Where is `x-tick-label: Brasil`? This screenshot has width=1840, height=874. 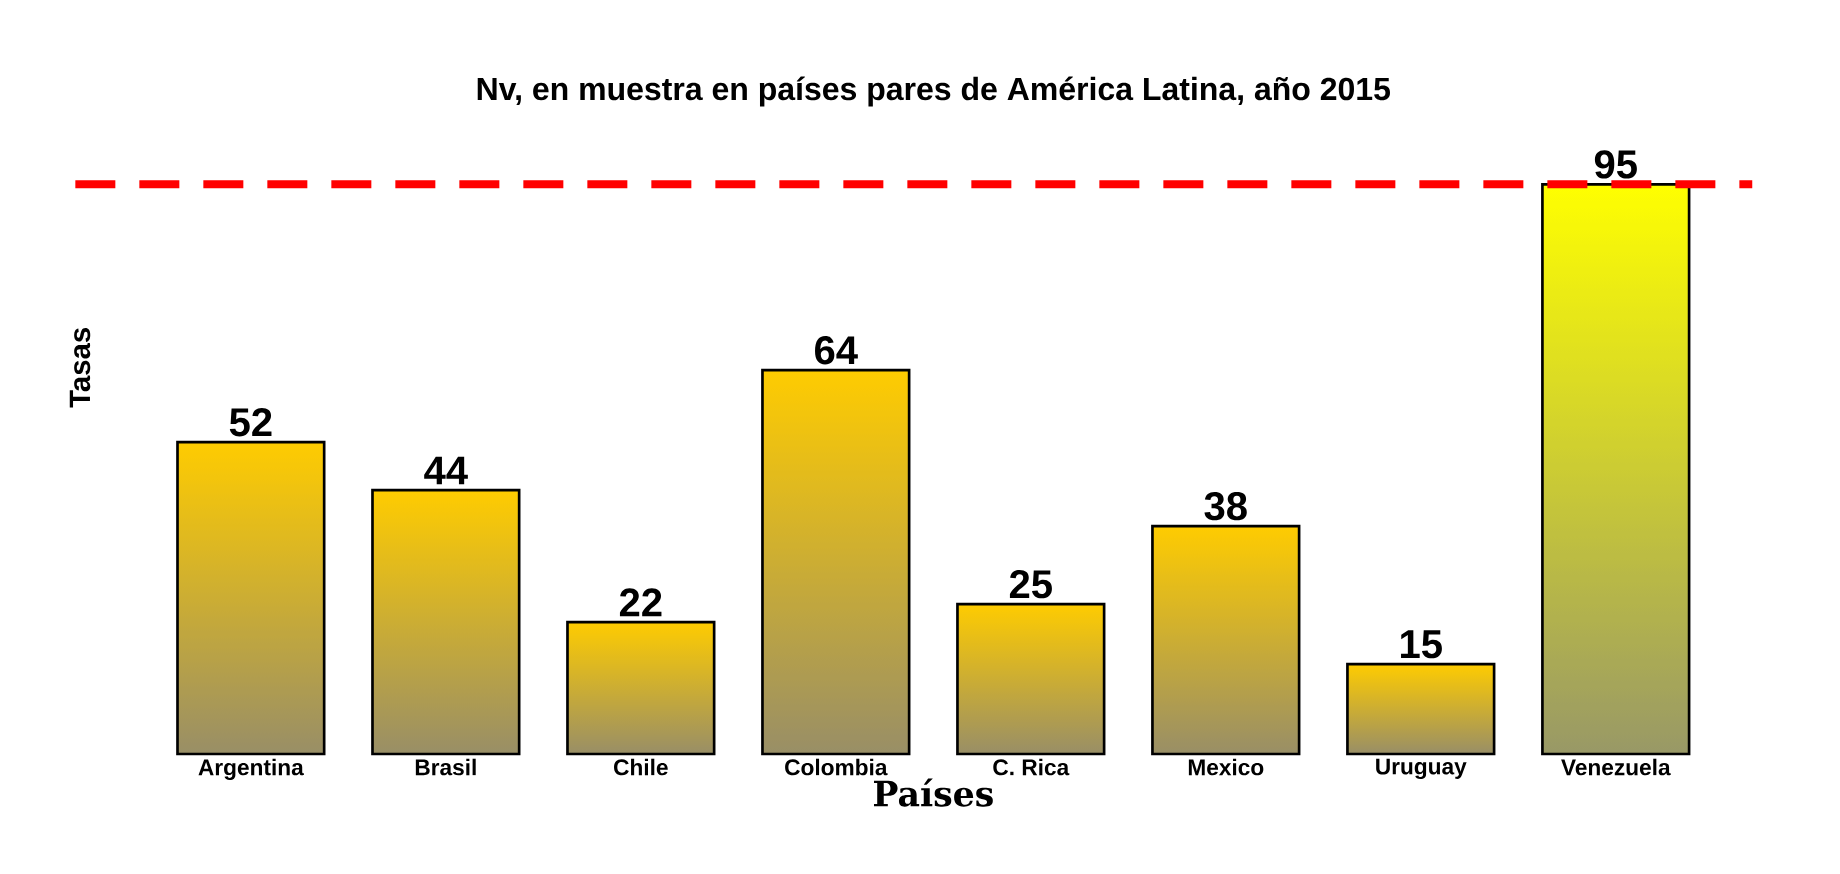
x-tick-label: Brasil is located at coordinates (445, 767).